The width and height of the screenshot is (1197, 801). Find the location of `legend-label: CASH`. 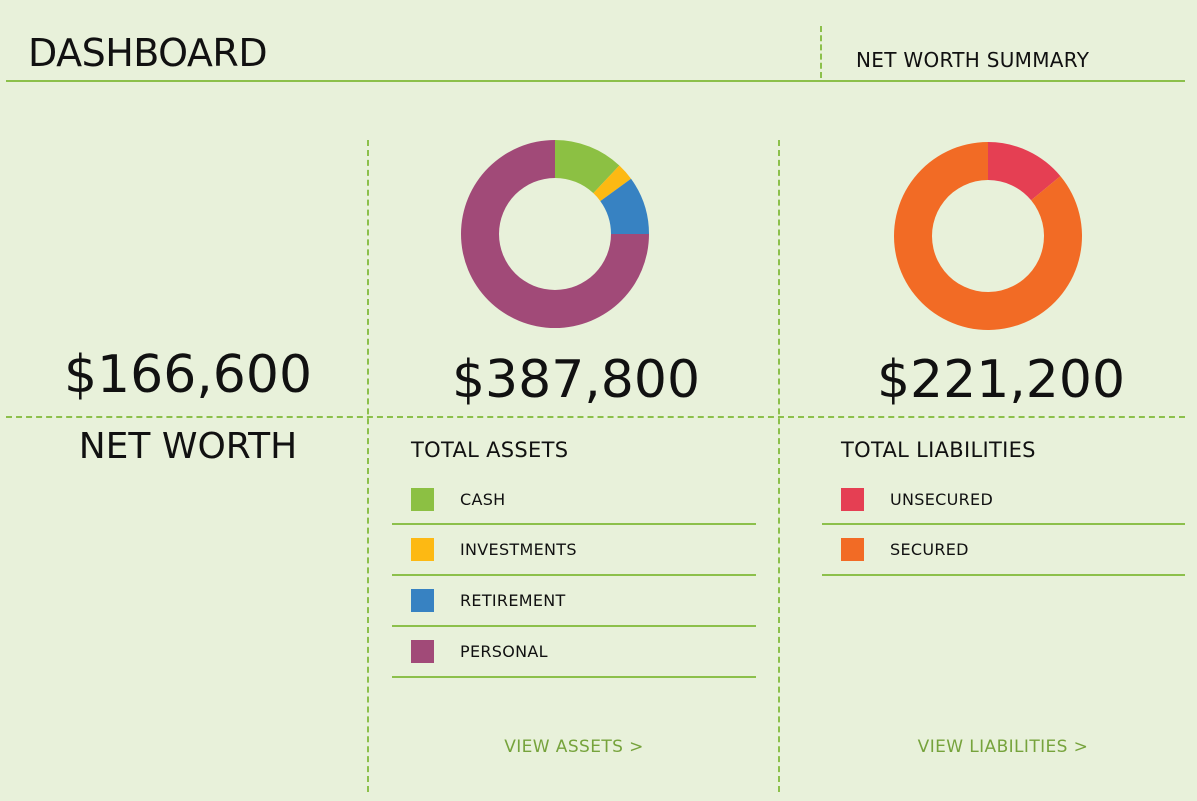

legend-label: CASH is located at coordinates (483, 499).